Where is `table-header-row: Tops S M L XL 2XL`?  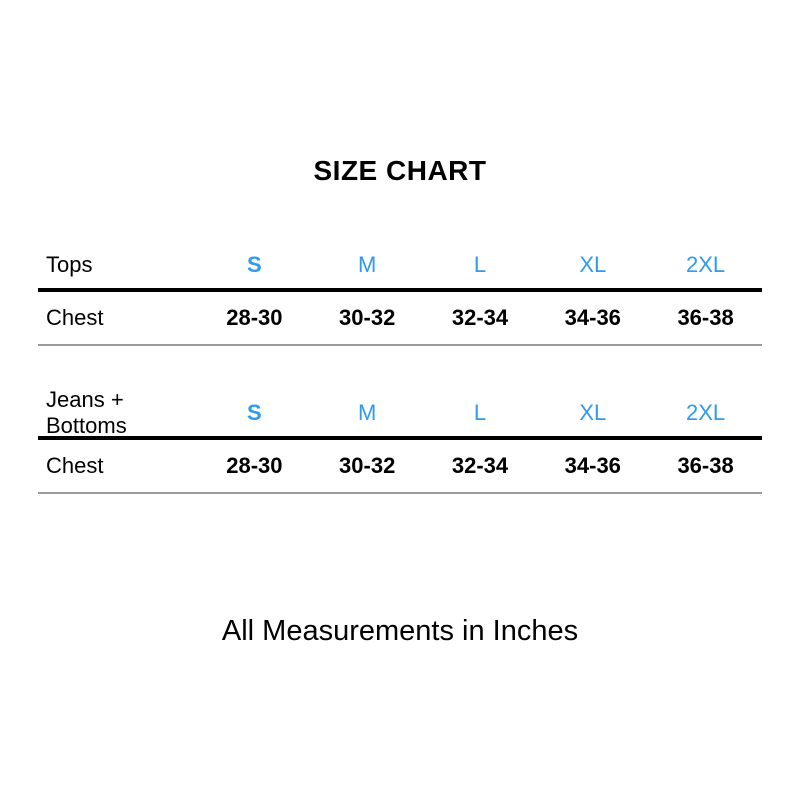 table-header-row: Tops S M L XL 2XL is located at coordinates (400, 266).